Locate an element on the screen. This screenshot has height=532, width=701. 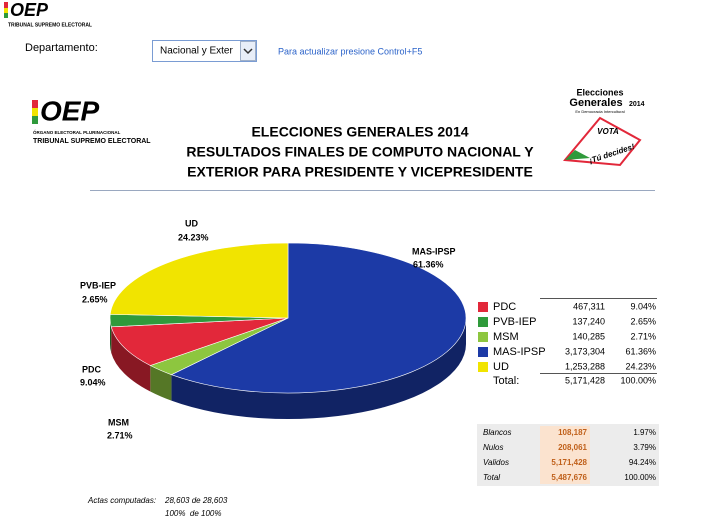
top-logo-acronym: OEP is located at coordinates (29, 10).